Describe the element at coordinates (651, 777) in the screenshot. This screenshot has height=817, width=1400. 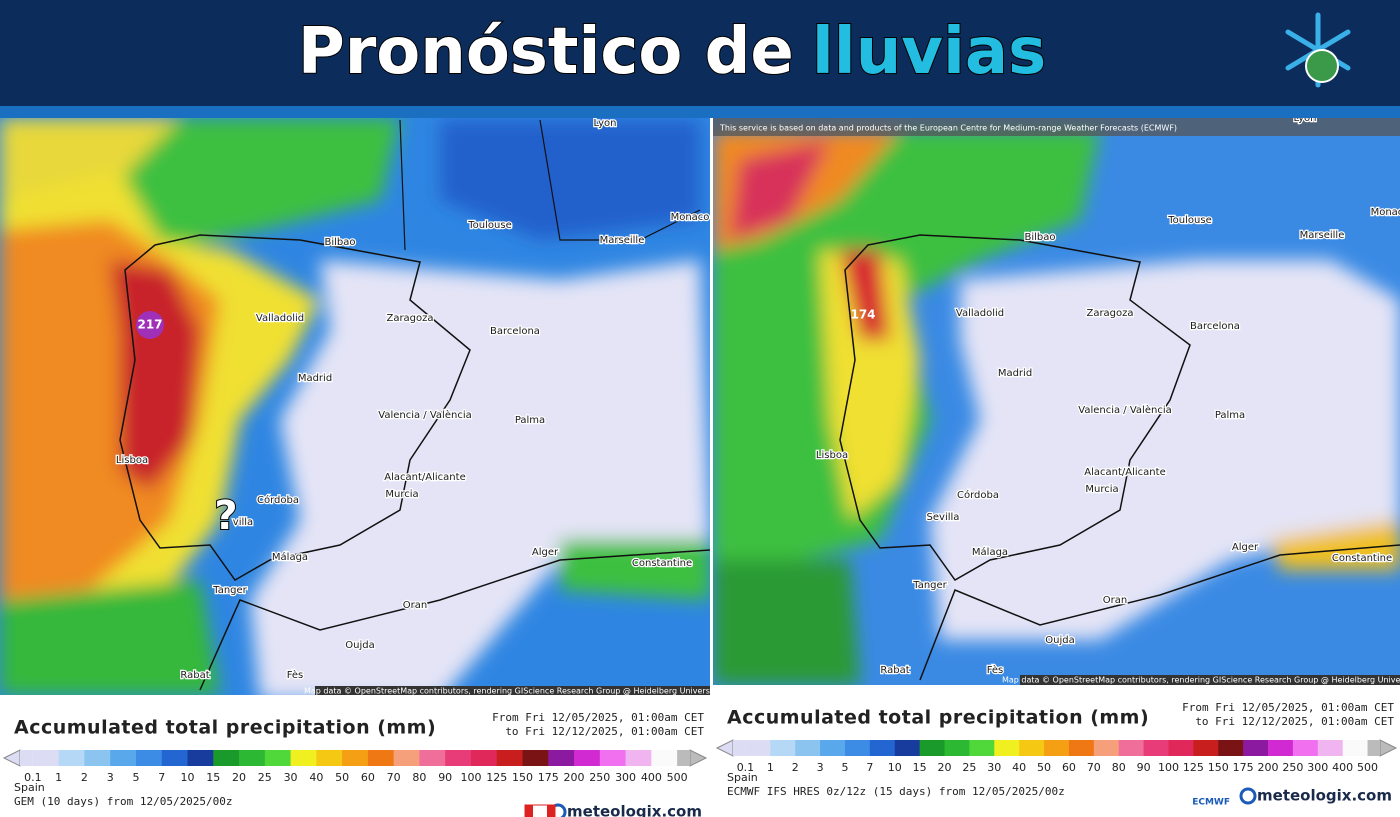
I see `scale-label: 400` at that location.